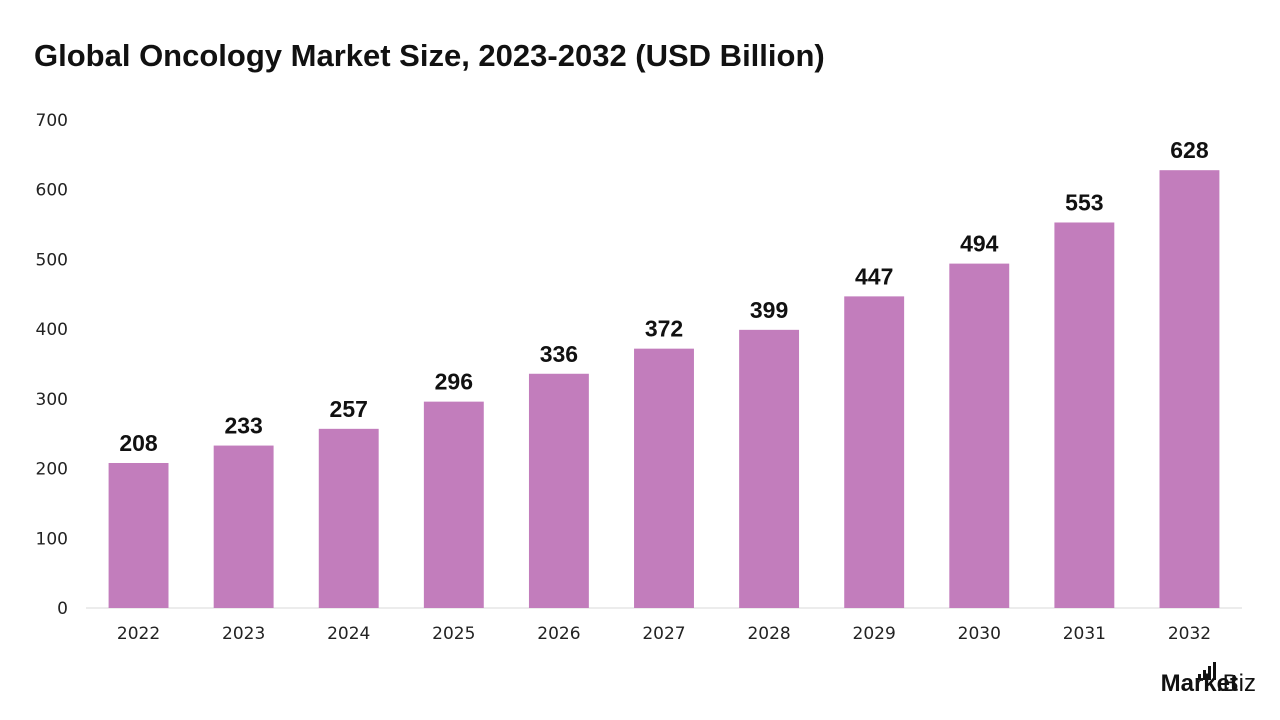 The image size is (1280, 720). Describe the element at coordinates (52, 121) in the screenshot. I see `y-tick-label: 700` at that location.